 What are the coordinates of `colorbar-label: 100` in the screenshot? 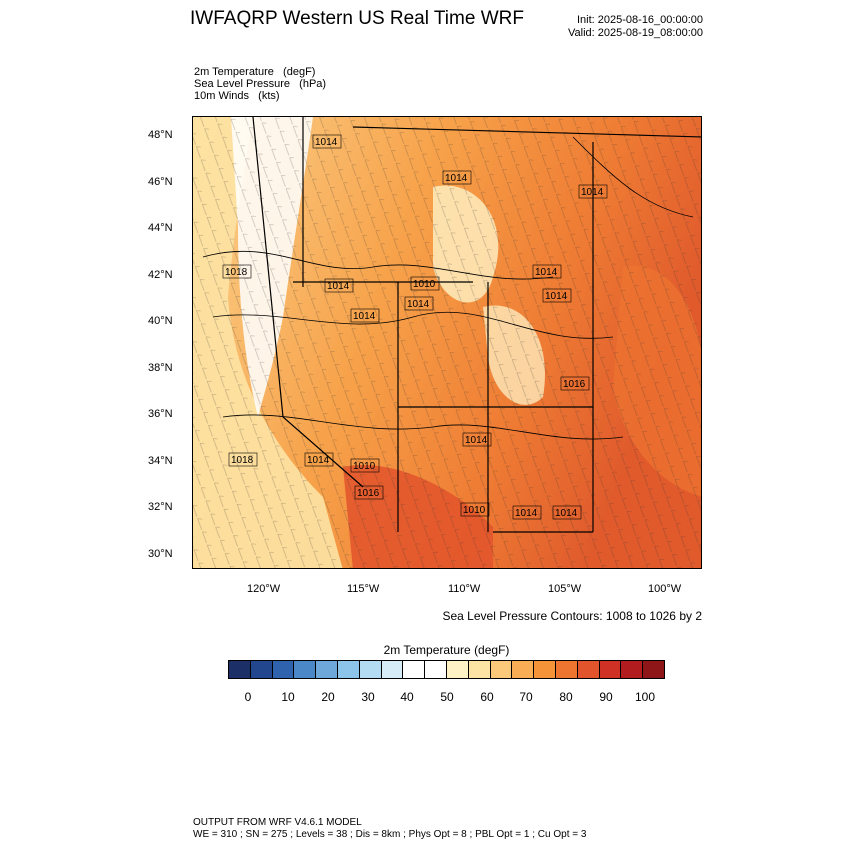 It's located at (645, 697).